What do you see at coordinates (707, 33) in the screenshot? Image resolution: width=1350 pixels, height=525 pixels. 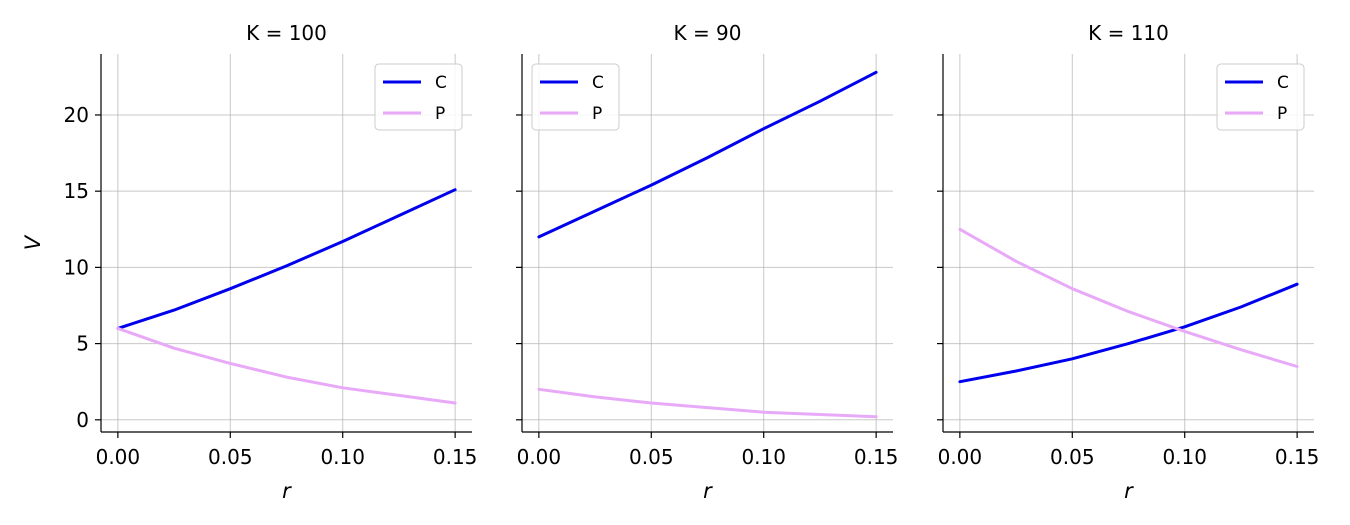 I see `panel-title: K = 90` at bounding box center [707, 33].